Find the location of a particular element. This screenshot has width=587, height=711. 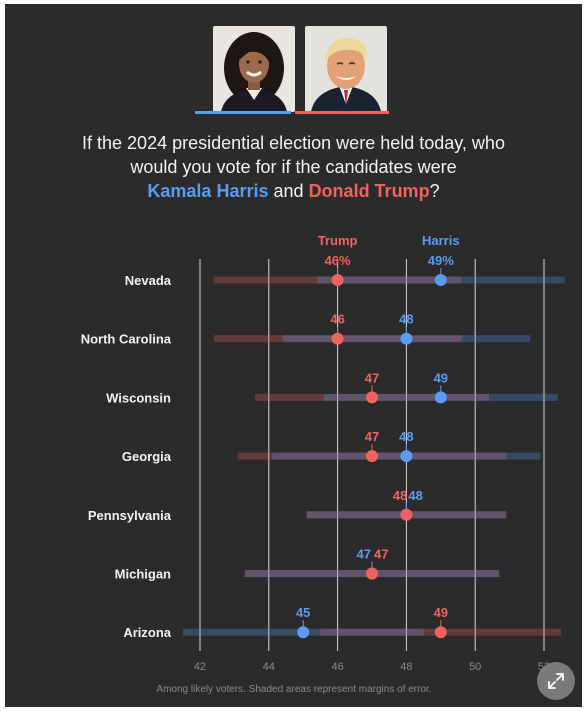

harris-value-label: 47 is located at coordinates (364, 554).